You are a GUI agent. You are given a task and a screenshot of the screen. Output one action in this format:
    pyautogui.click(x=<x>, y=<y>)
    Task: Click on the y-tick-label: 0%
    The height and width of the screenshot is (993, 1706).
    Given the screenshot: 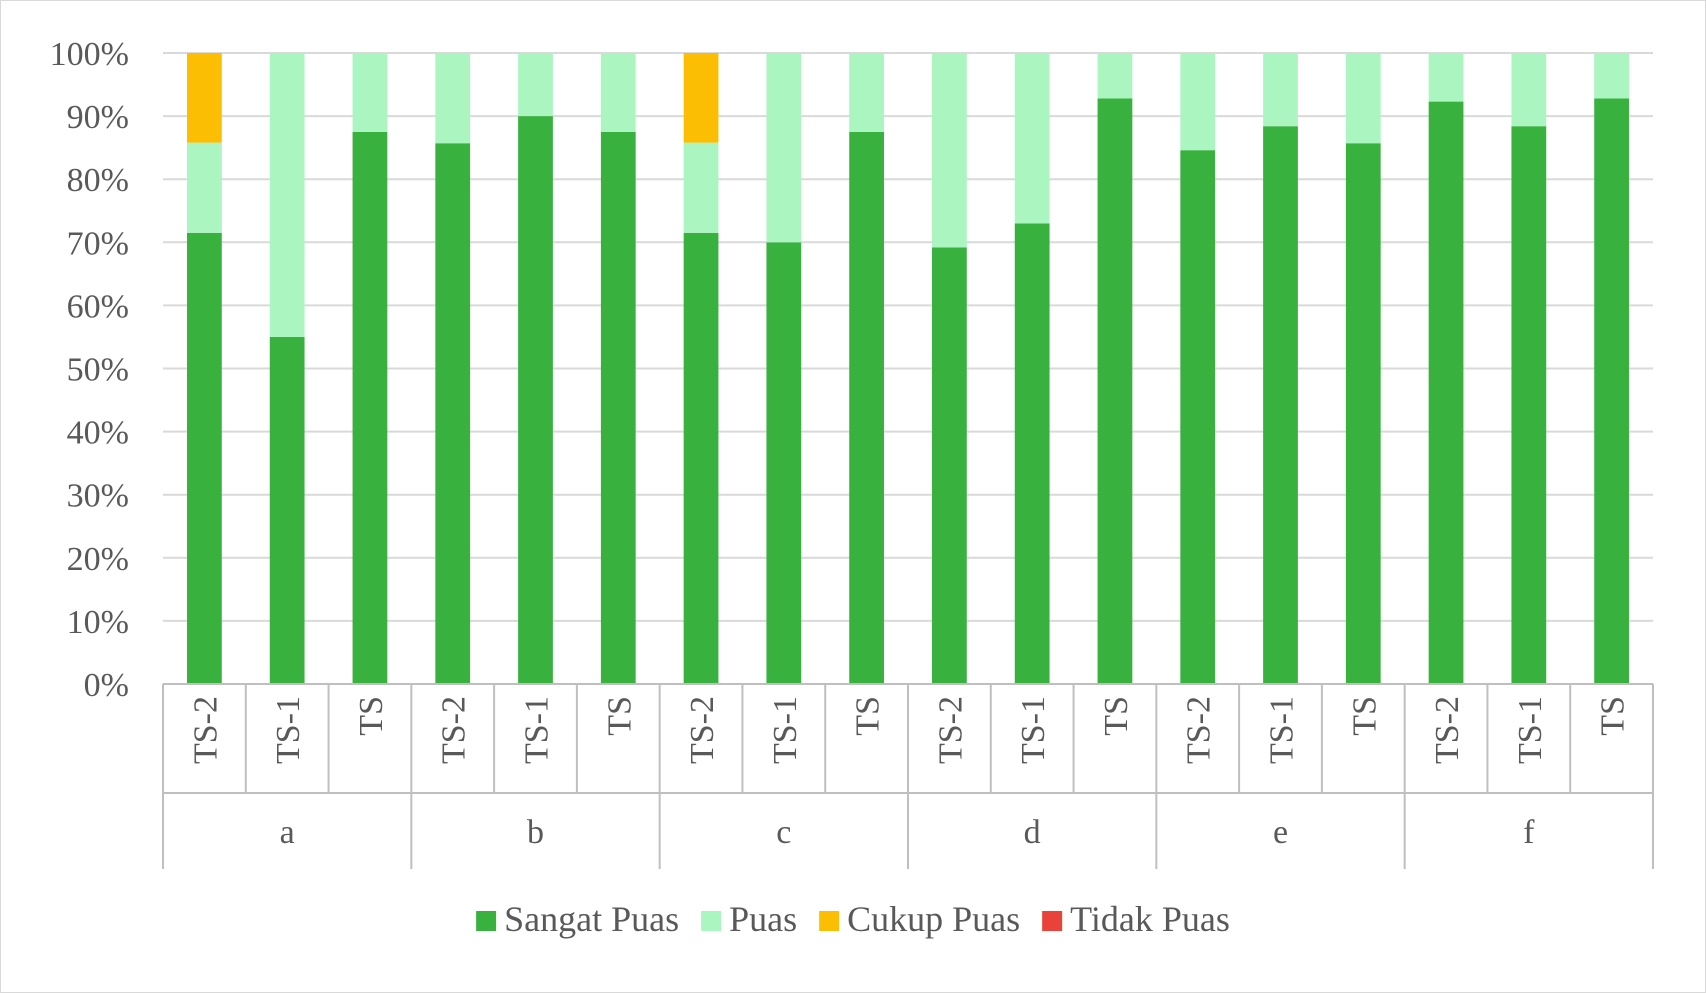 What is the action you would take?
    pyautogui.click(x=106, y=685)
    